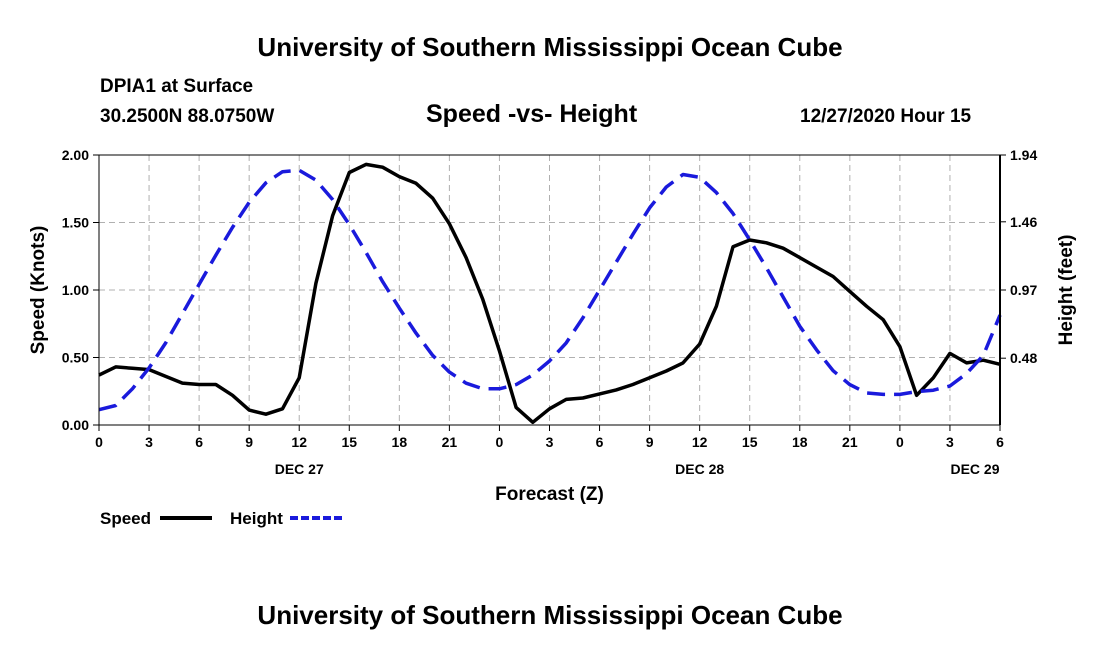  I want to click on coordinates-label: 30.2500N 88.0750W, so click(187, 116).